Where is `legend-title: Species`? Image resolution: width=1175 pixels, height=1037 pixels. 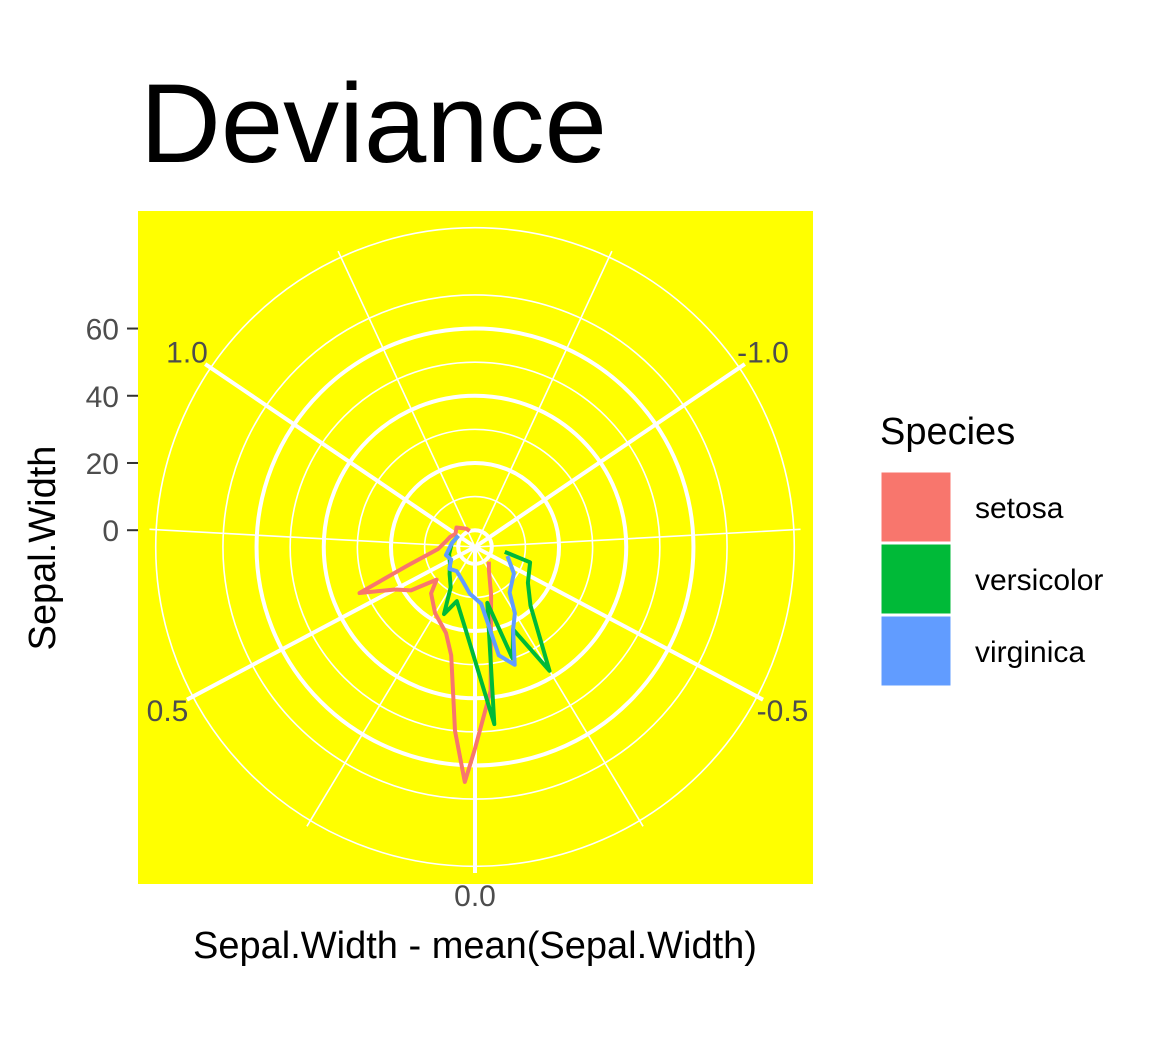 legend-title: Species is located at coordinates (947, 432).